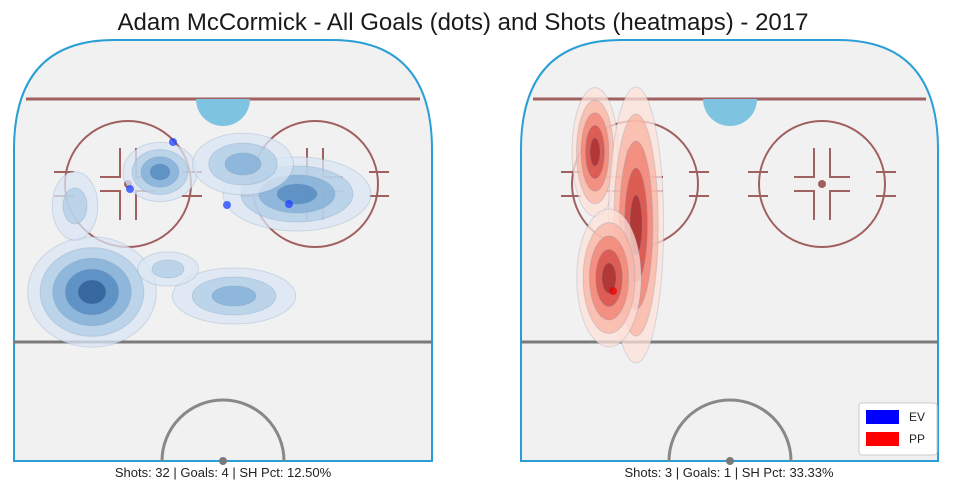  Describe the element at coordinates (898, 429) in the screenshot. I see `legend: EV PP` at that location.